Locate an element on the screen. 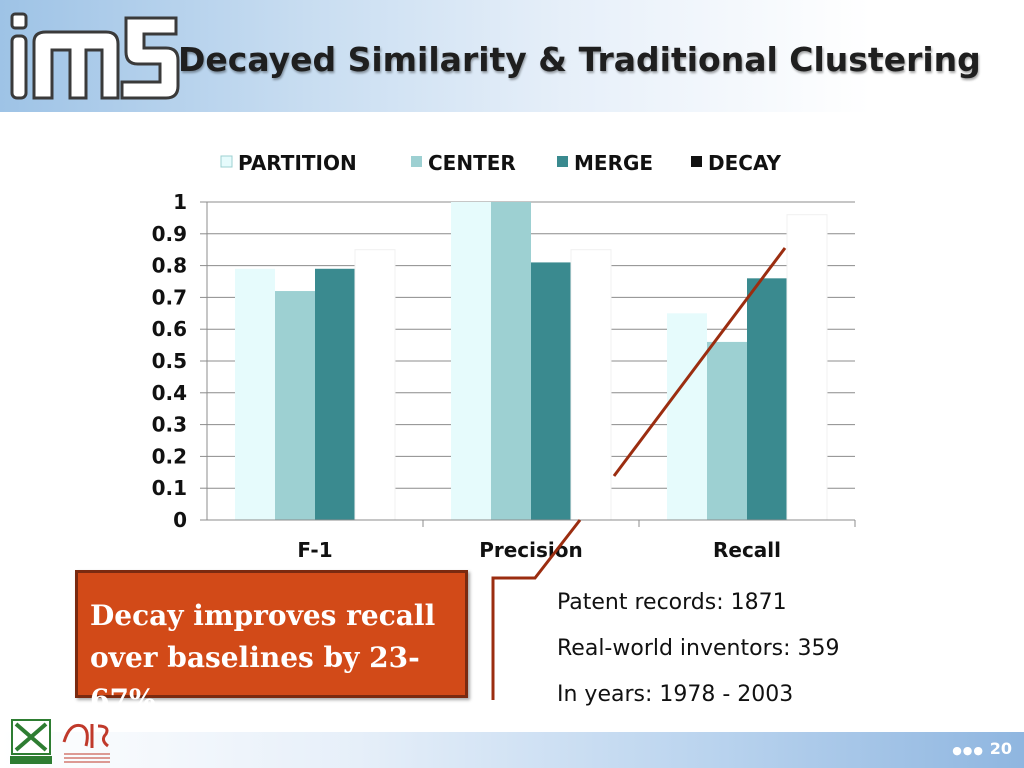  y-tick-label: 0.7 is located at coordinates (169, 297).